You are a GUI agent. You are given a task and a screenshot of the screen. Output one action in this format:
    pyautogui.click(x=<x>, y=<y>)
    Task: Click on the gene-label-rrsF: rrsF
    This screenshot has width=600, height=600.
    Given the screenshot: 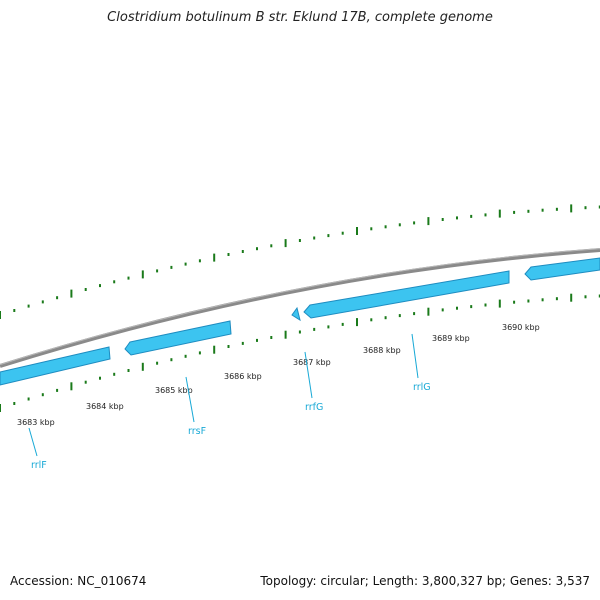 What is the action you would take?
    pyautogui.click(x=197, y=431)
    